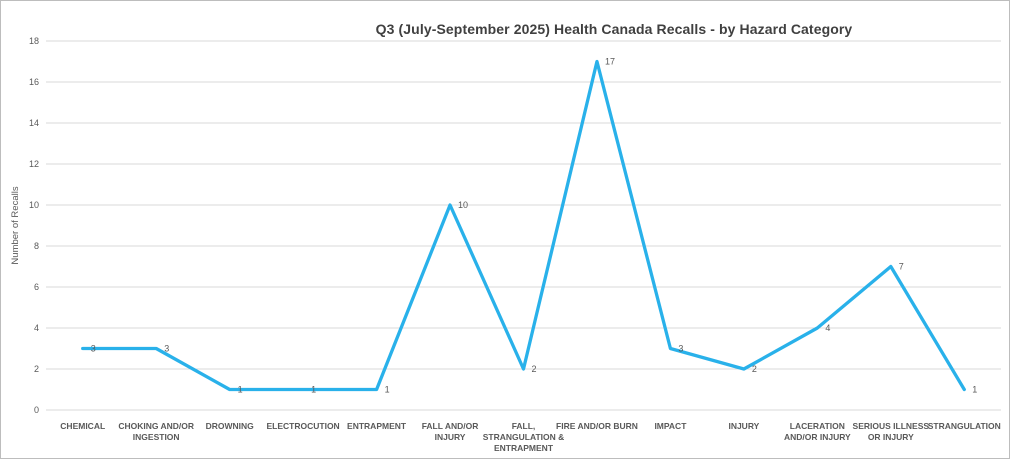 The width and height of the screenshot is (1010, 459). I want to click on x-category-label: CHOKING AND/OR INGESTION, so click(156, 431).